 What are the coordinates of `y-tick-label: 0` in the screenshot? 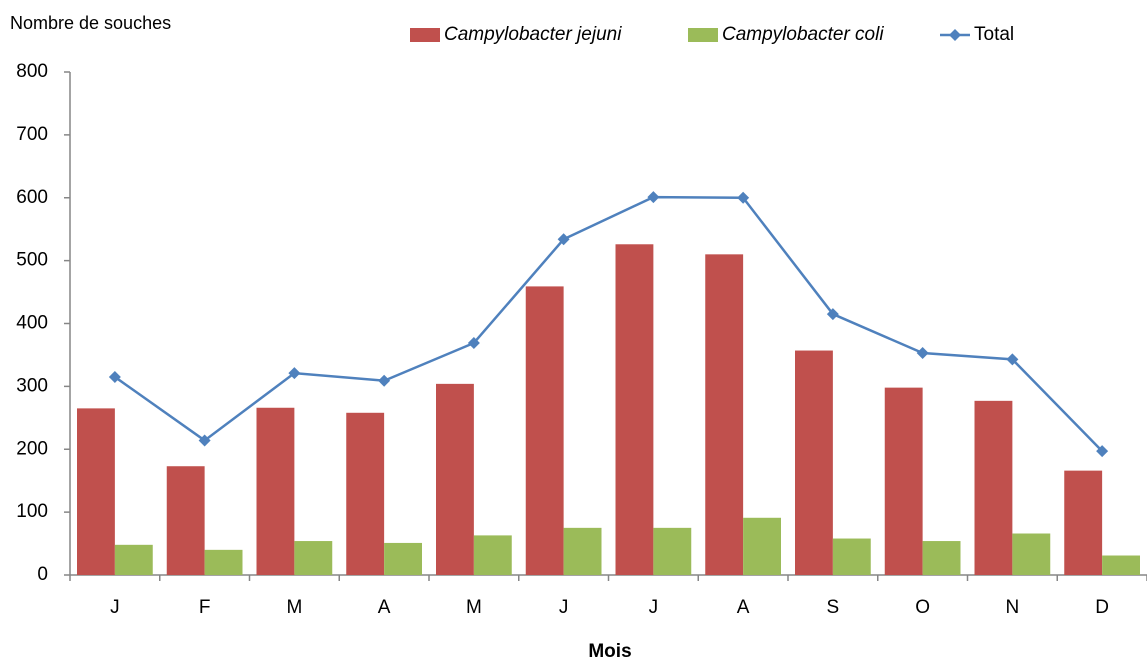 It's located at (42, 574).